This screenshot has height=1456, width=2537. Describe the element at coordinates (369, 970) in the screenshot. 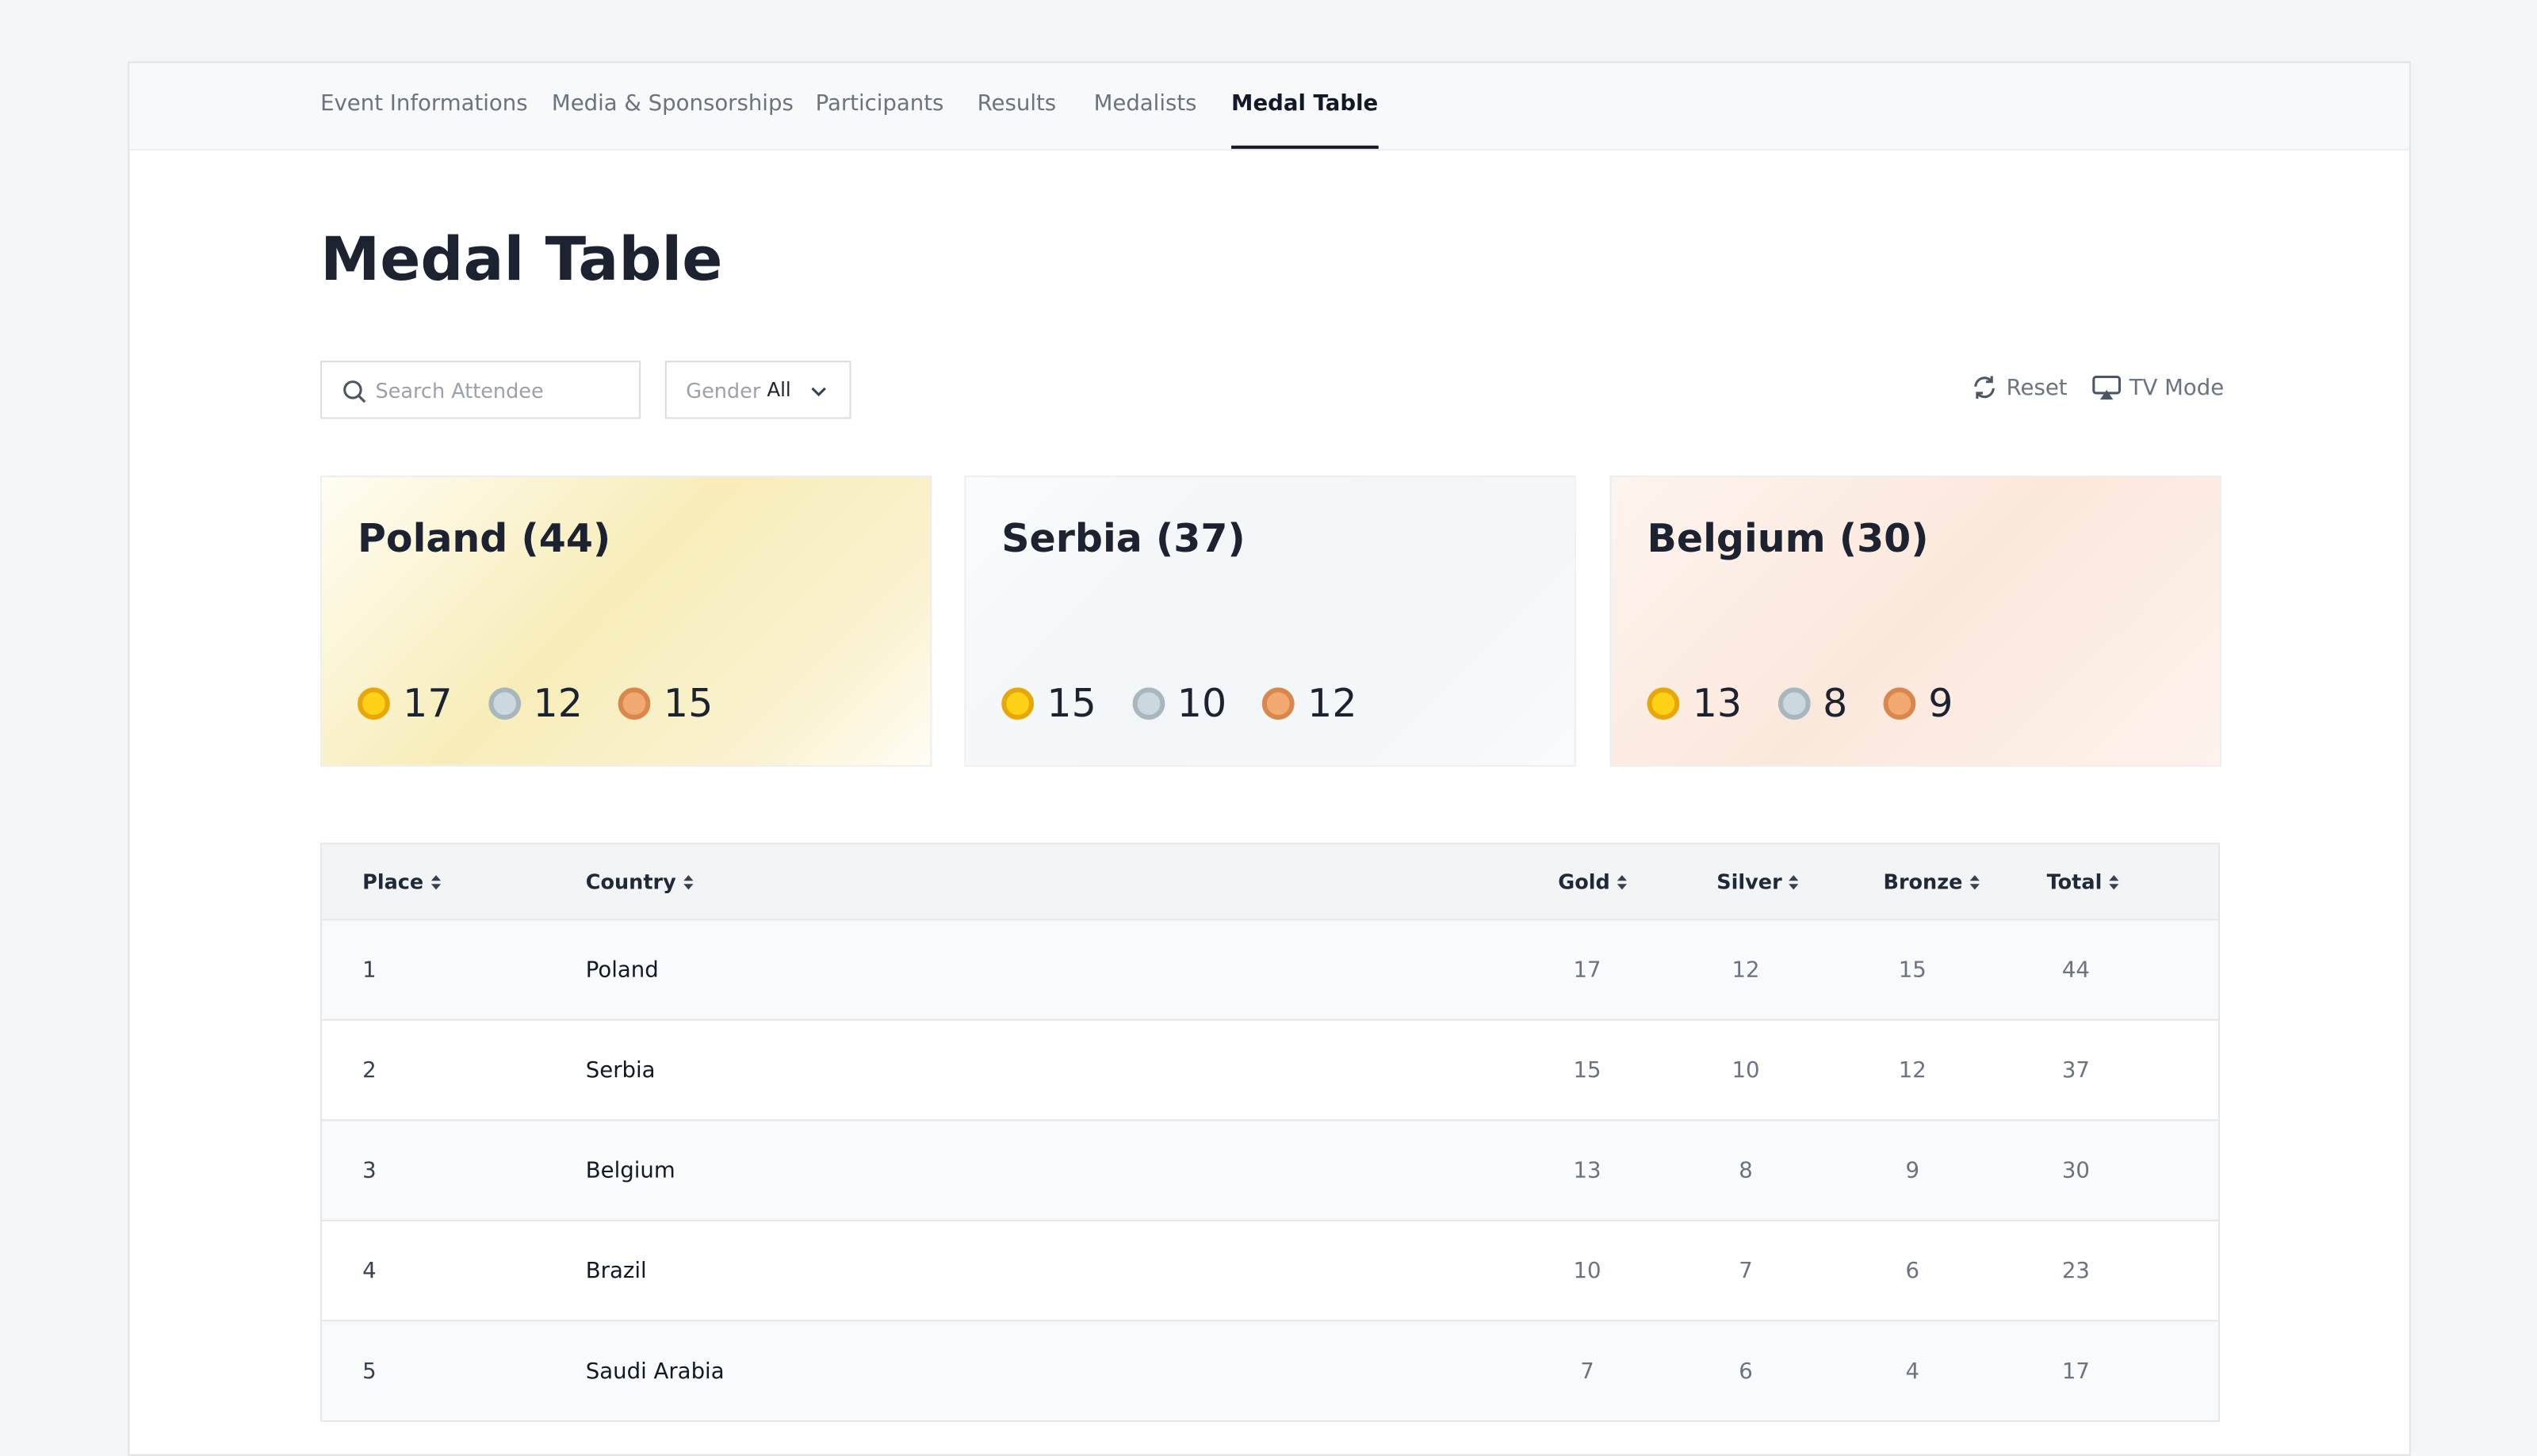

I see `place-cell: 1` at that location.